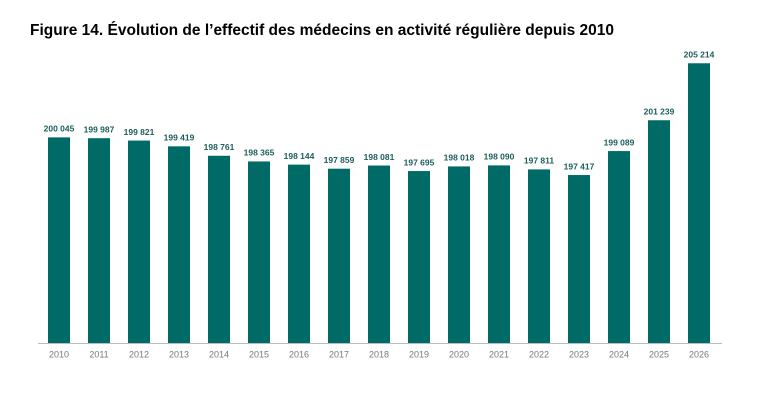 This screenshot has height=415, width=768. Describe the element at coordinates (179, 354) in the screenshot. I see `x-tick-label: 2013` at that location.